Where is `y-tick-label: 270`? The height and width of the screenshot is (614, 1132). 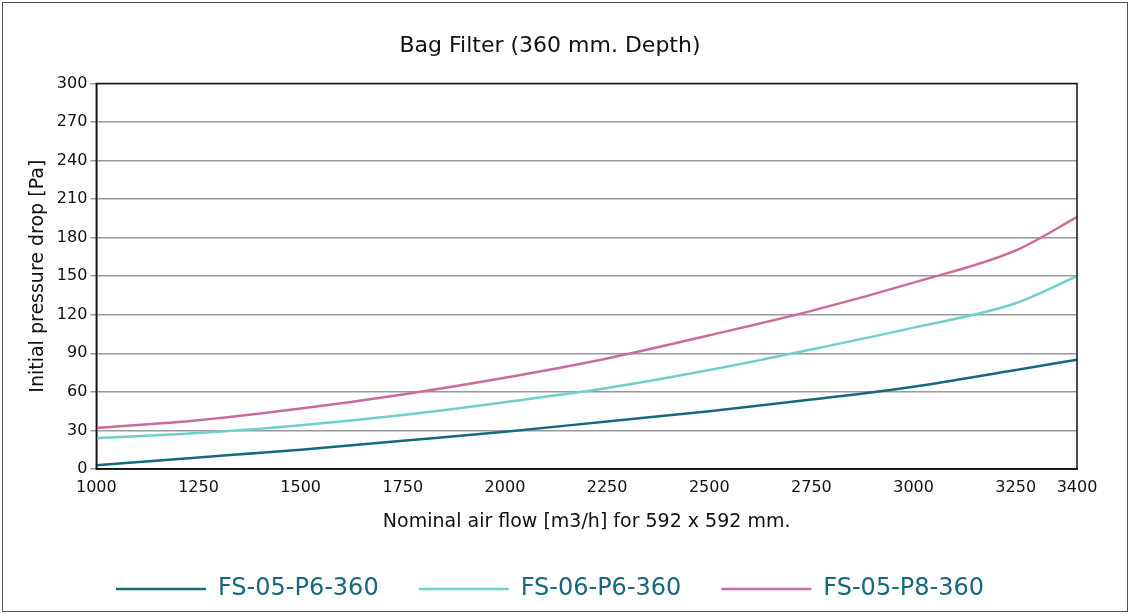
y-tick-label: 270 is located at coordinates (72, 121).